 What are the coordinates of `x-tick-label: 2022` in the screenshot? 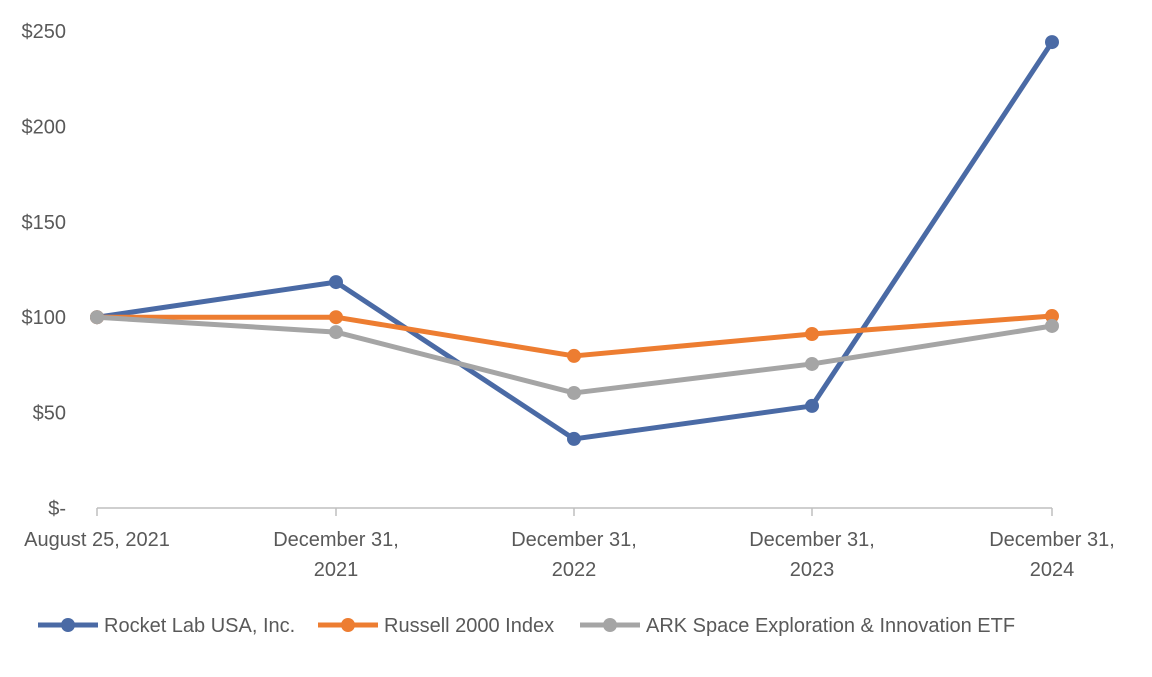 It's located at (574, 570).